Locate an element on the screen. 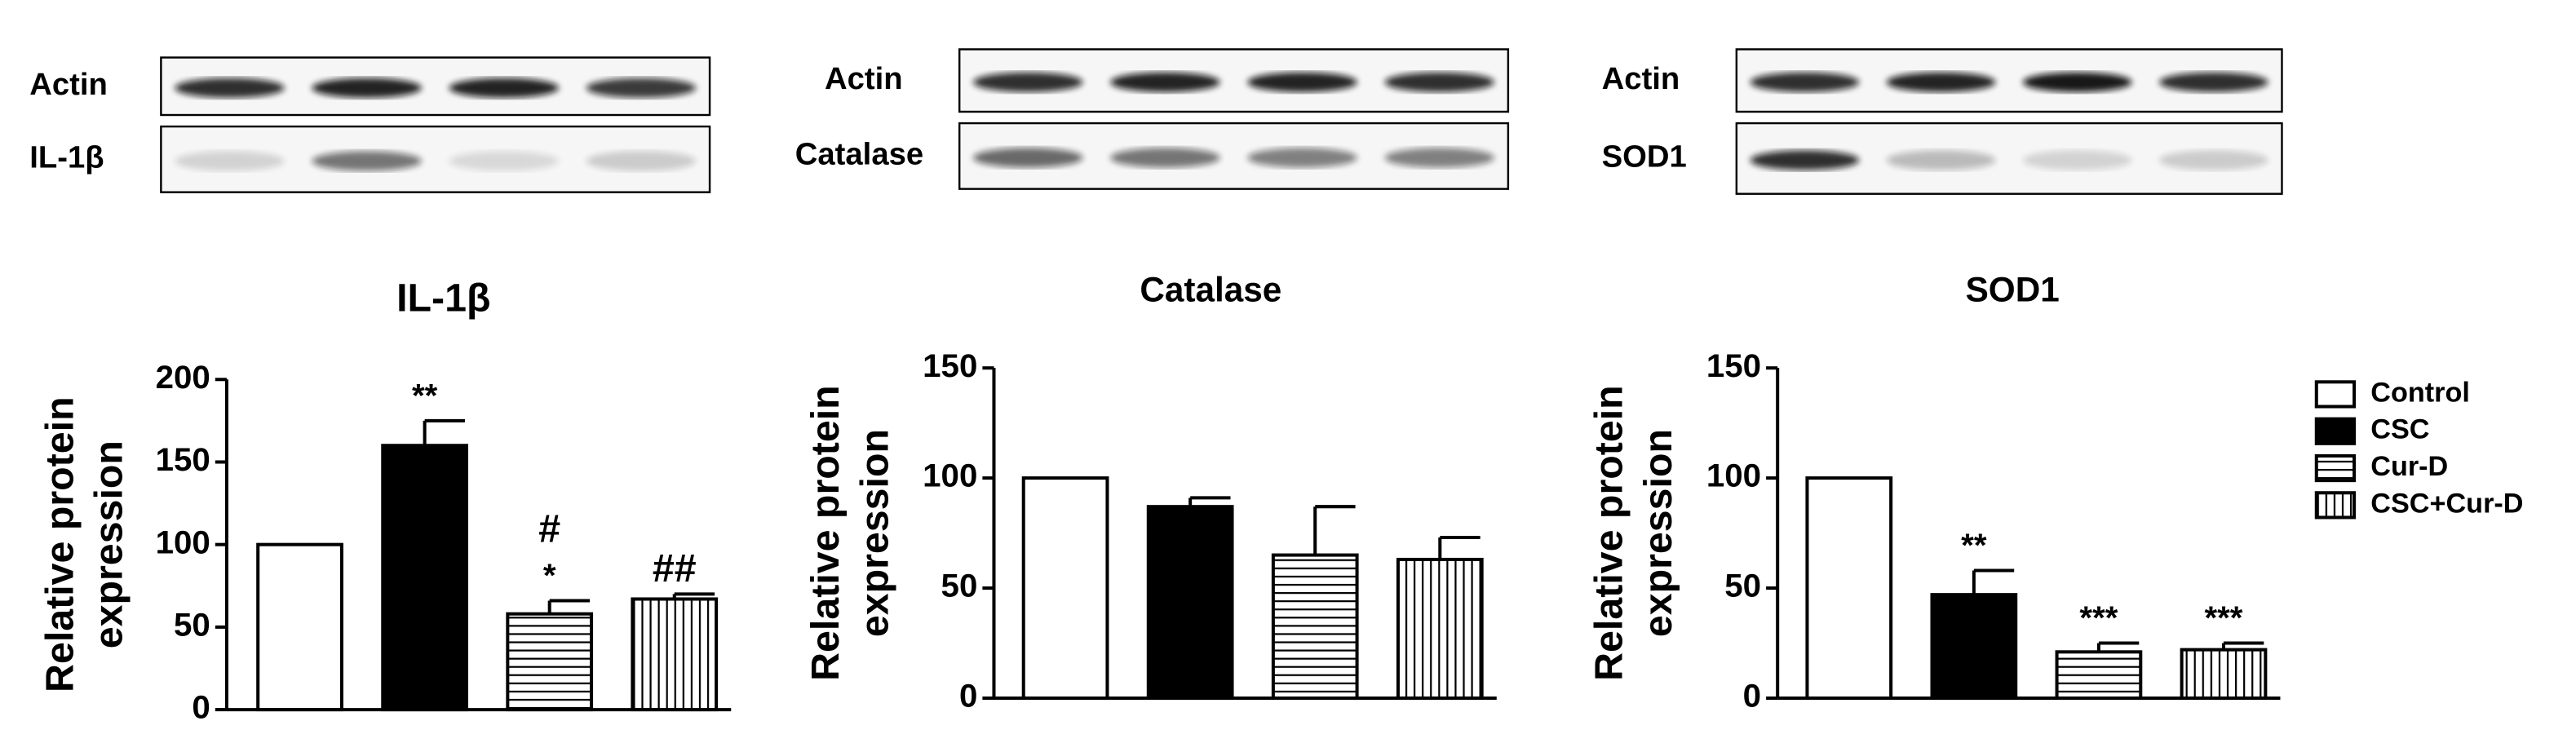  legend-label: CSC+Cur-D is located at coordinates (2446, 503).